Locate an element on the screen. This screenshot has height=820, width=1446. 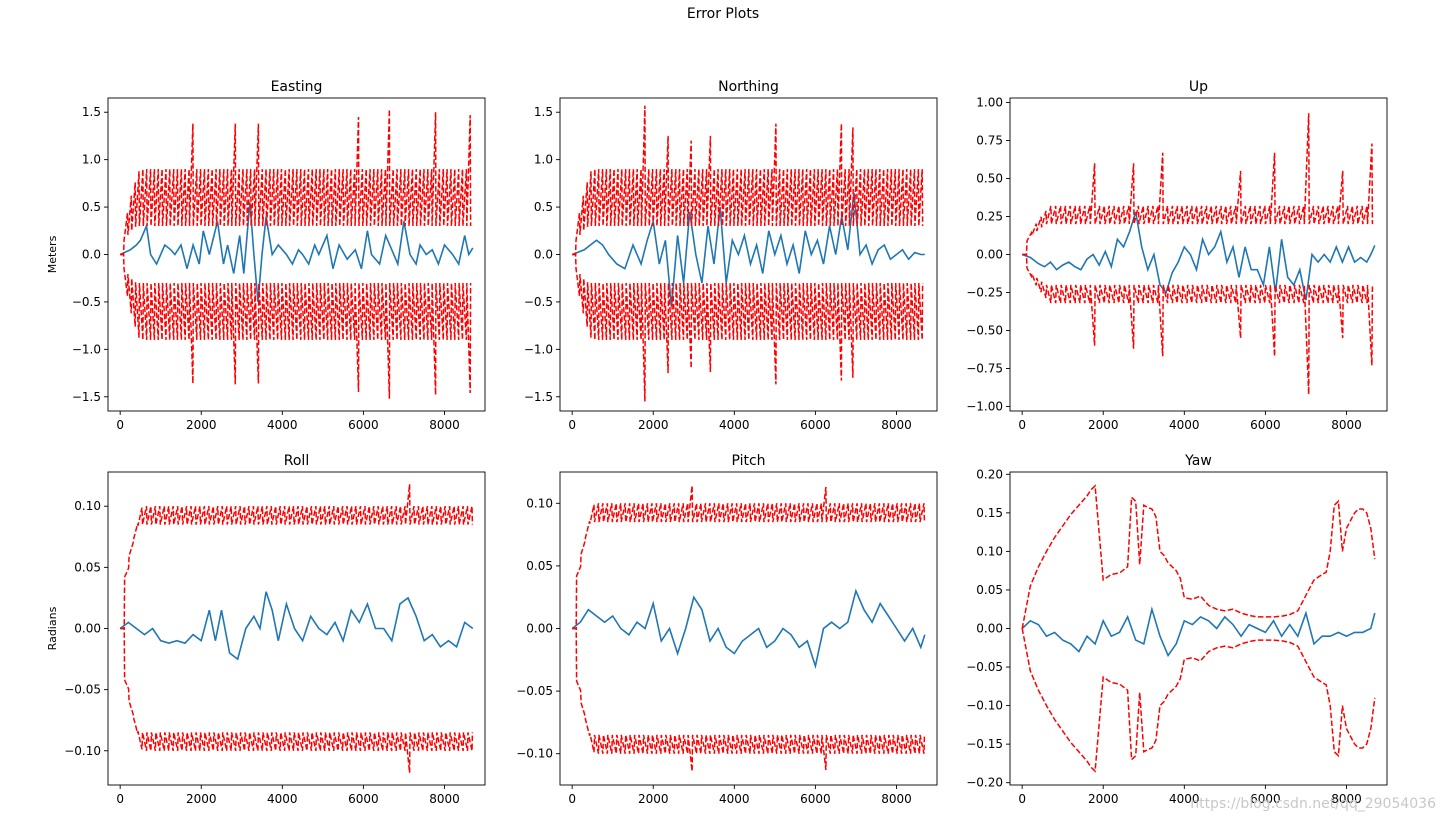
y-tick-label: 1.00 is located at coordinates (989, 103).